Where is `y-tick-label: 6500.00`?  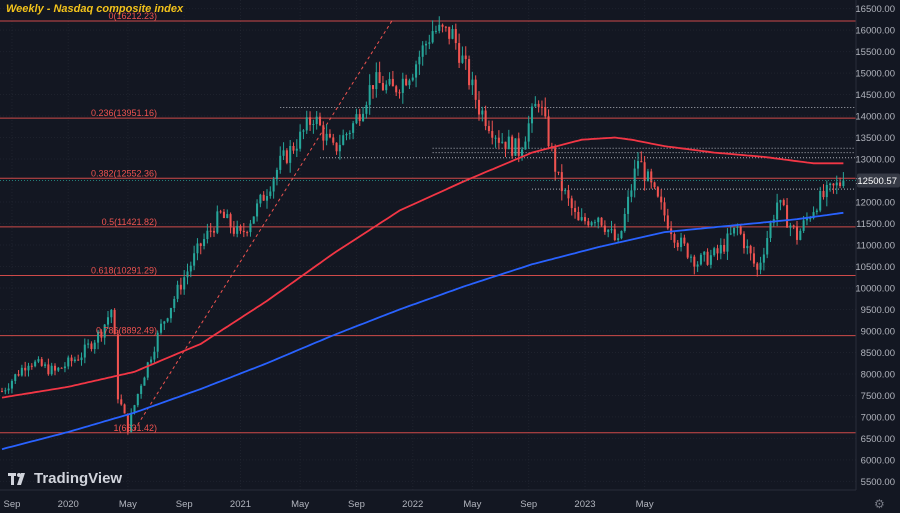
y-tick-label: 6500.00 is located at coordinates (878, 439).